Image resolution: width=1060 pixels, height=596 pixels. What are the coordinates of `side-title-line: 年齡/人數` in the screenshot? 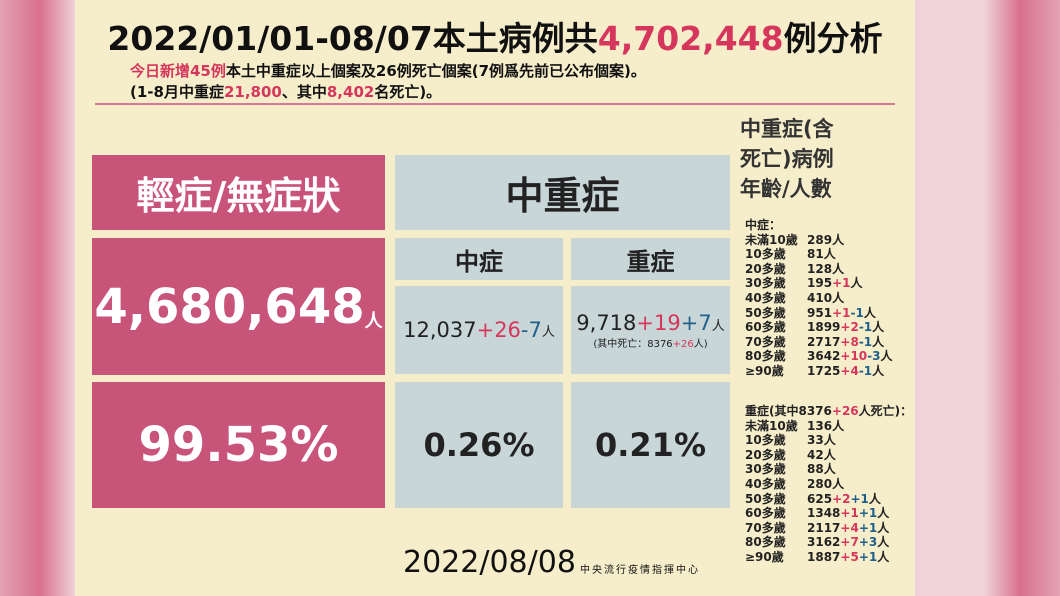 It's located at (786, 189).